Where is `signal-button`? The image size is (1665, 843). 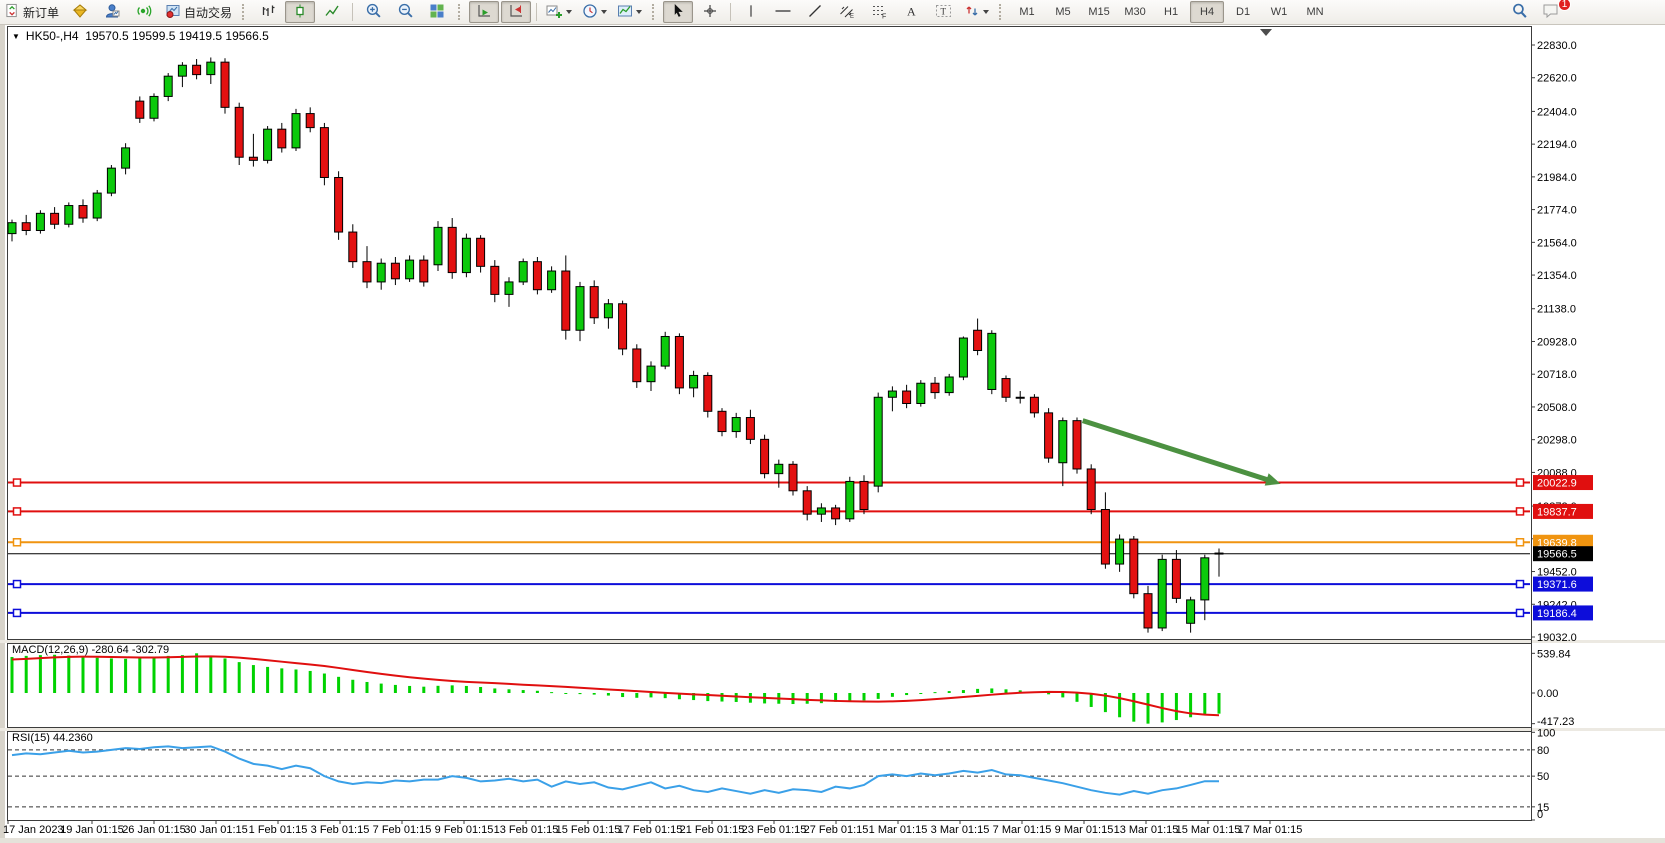 signal-button is located at coordinates (144, 12).